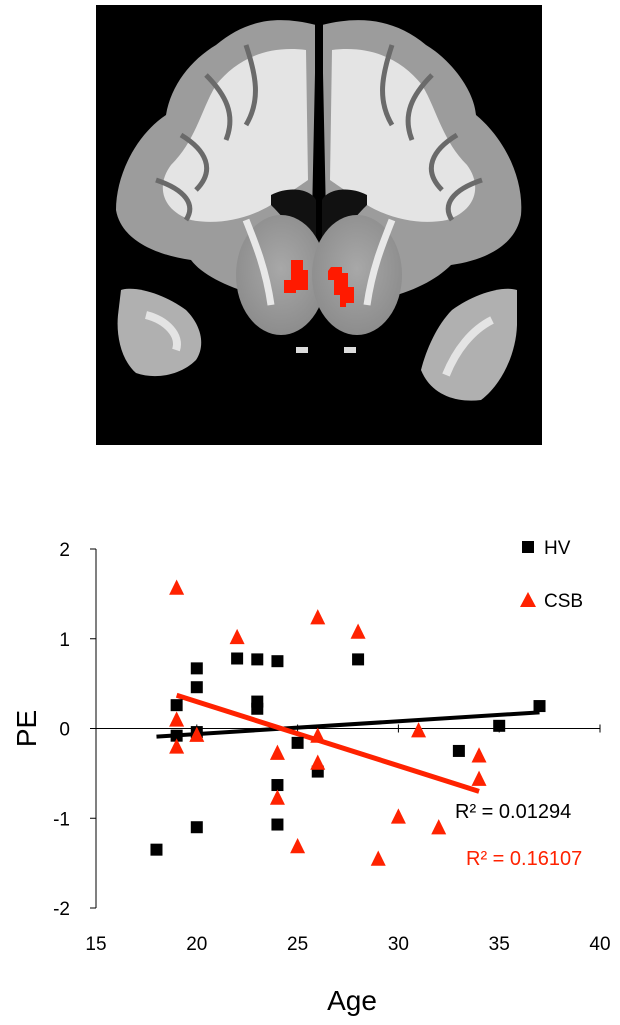  What do you see at coordinates (528, 547) in the screenshot?
I see `legend-marker-hv` at bounding box center [528, 547].